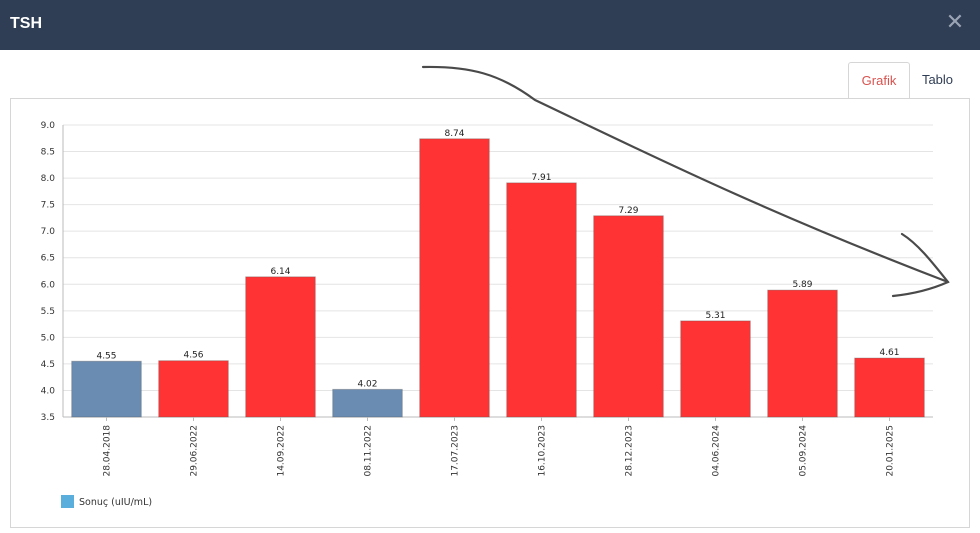 The width and height of the screenshot is (980, 533). Describe the element at coordinates (48, 365) in the screenshot. I see `y-tick-label: 4.5` at that location.